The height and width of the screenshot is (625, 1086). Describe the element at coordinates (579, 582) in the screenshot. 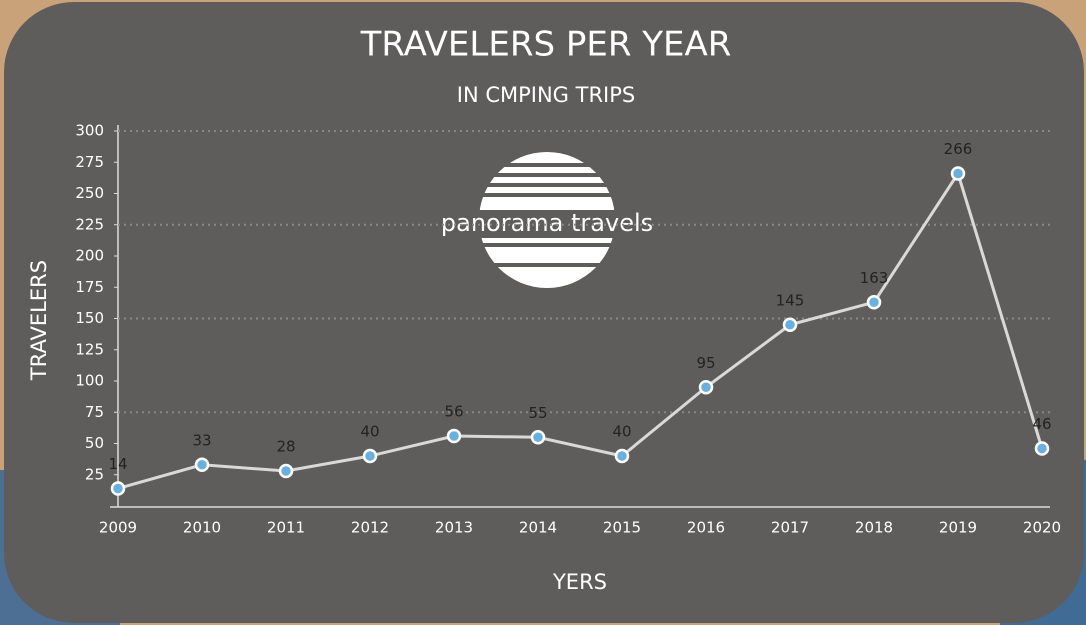

I see `x-axis-label: YERS` at that location.